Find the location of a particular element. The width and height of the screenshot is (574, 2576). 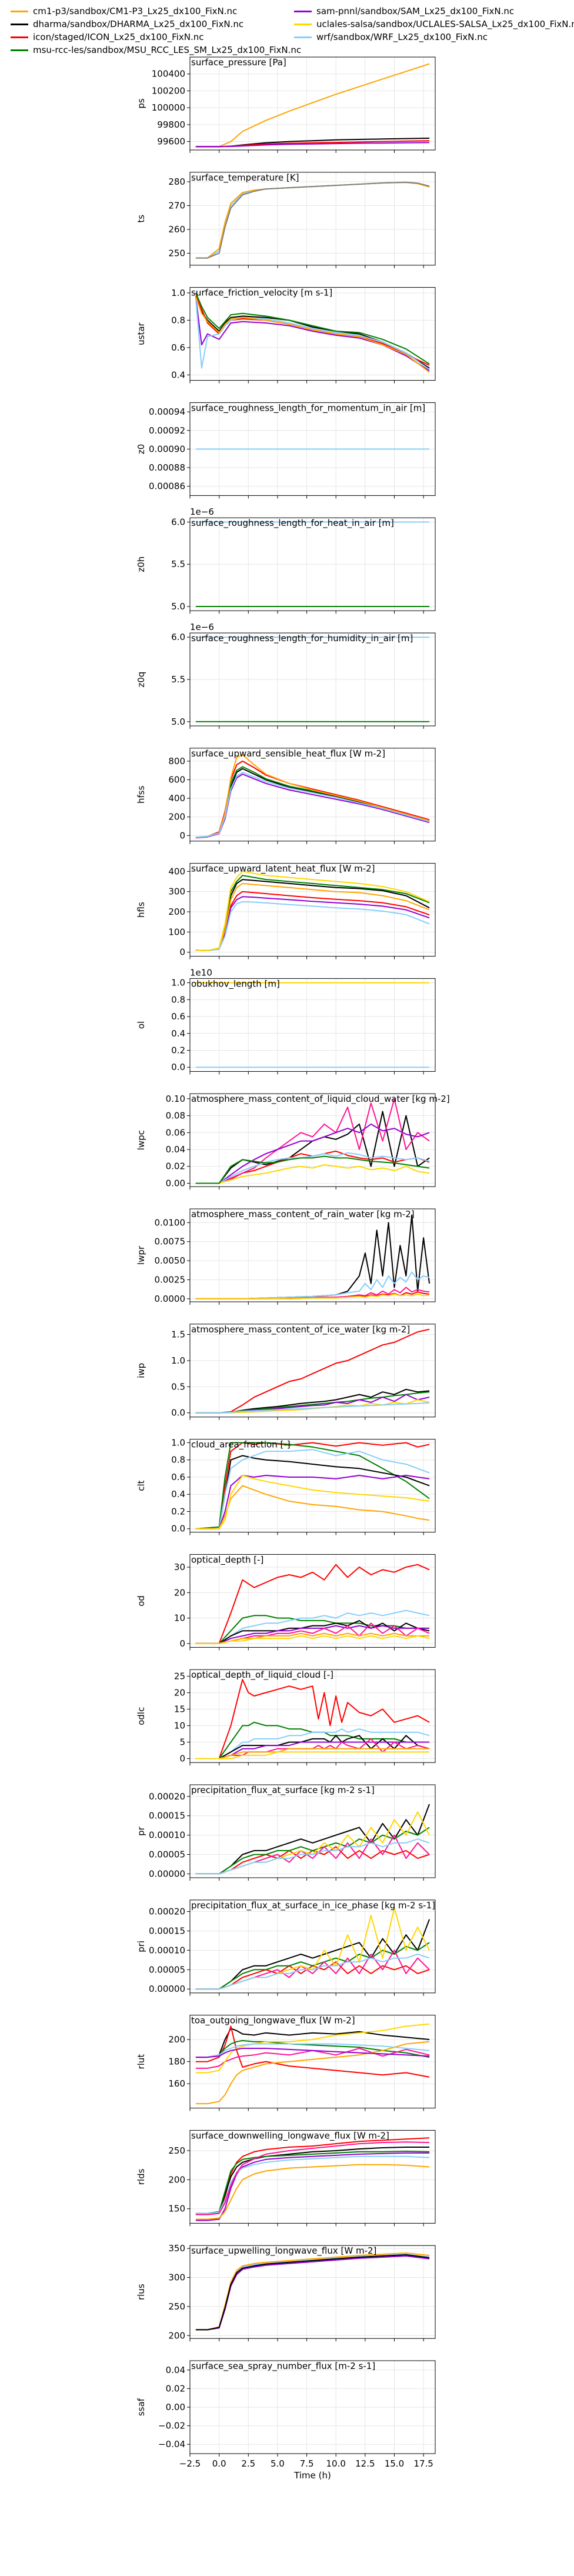

y-axis-label: ps is located at coordinates (141, 103).